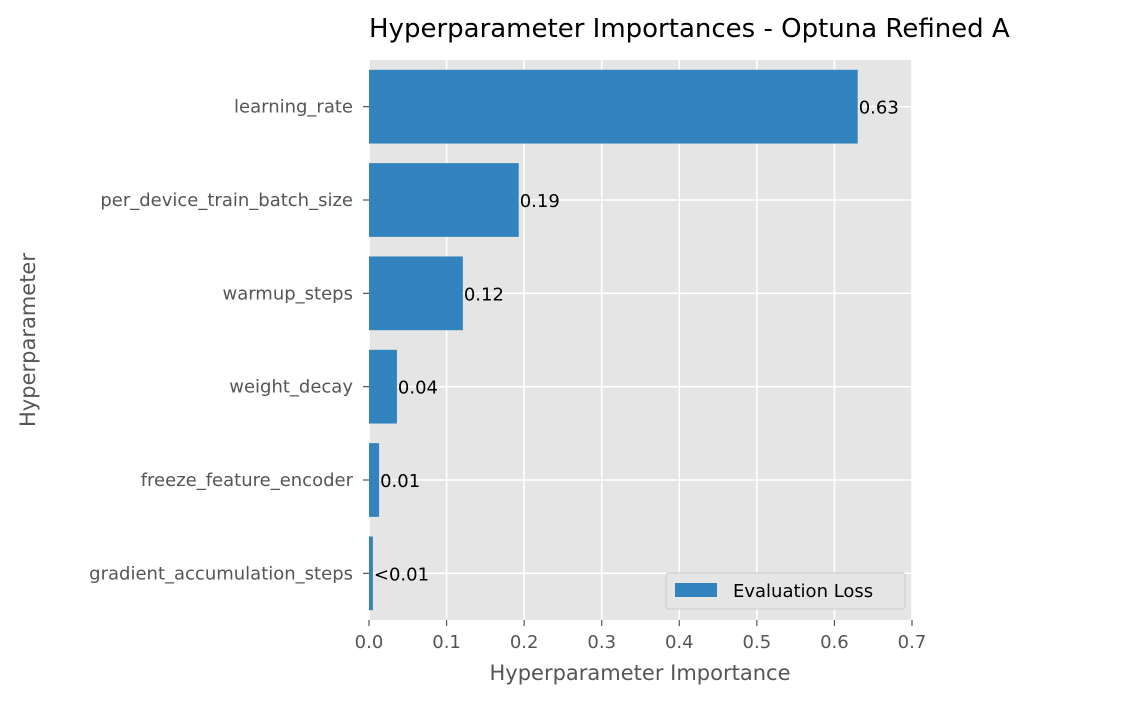 This screenshot has height=701, width=1123. I want to click on x-tick-label-7: 0.7, so click(912, 642).